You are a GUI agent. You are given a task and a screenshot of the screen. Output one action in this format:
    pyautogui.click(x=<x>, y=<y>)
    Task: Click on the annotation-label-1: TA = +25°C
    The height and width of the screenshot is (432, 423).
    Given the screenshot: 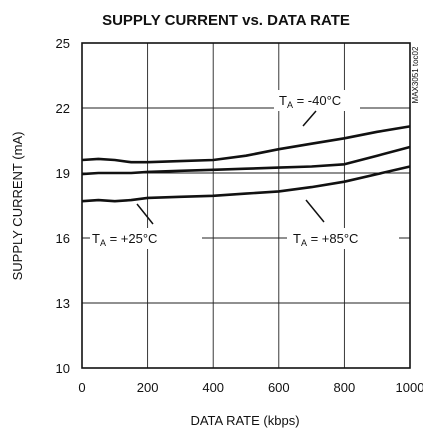 What is the action you would take?
    pyautogui.click(x=124, y=239)
    